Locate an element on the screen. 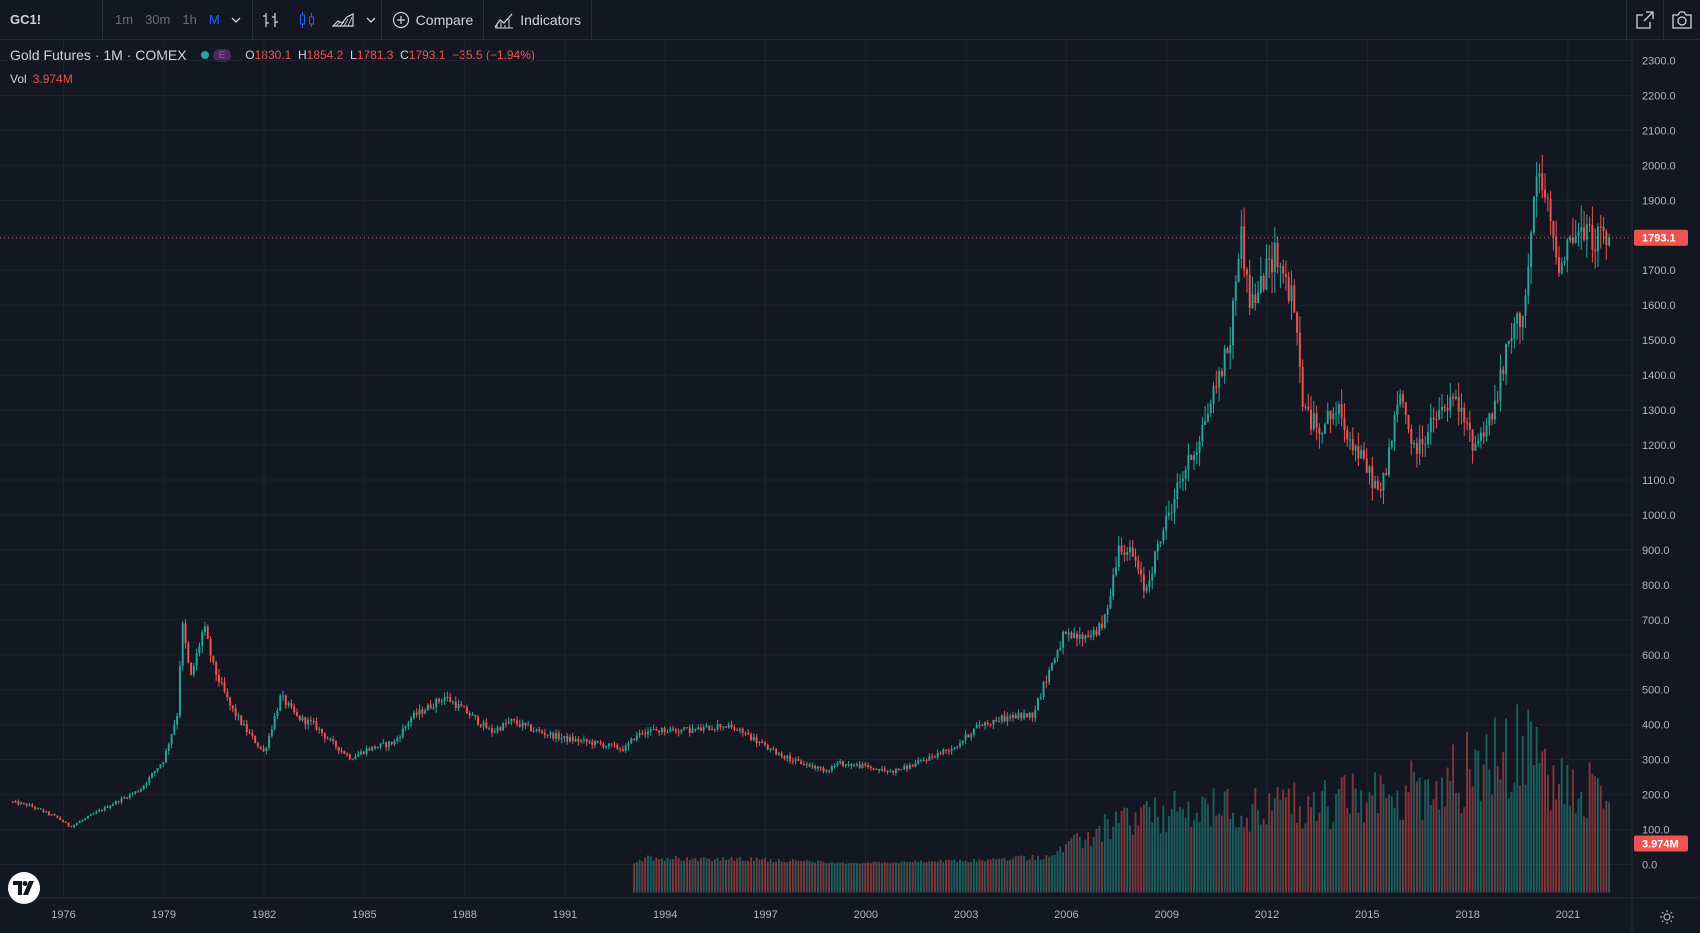 This screenshot has width=1700, height=933. settings-gear-icon is located at coordinates (1667, 917).